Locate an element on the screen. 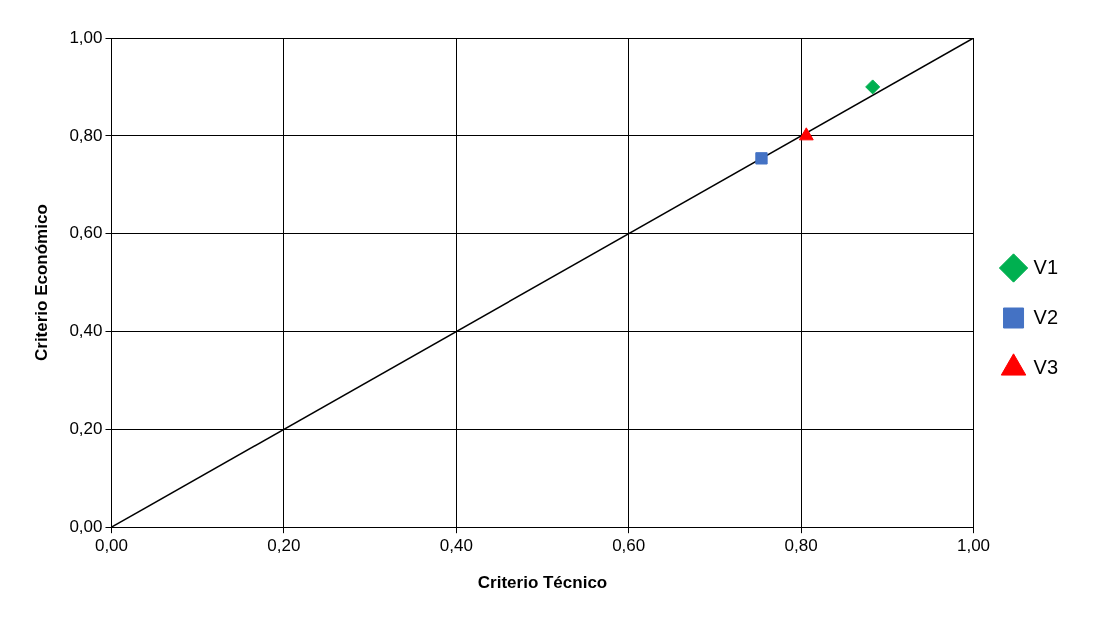  legend-label: V1 is located at coordinates (1046, 266).